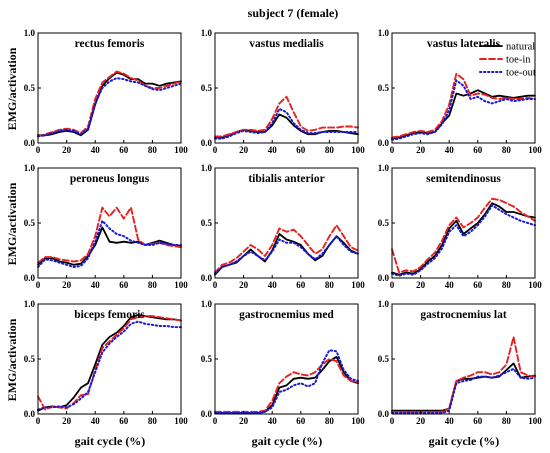 The width and height of the screenshot is (550, 453). What do you see at coordinates (286, 179) in the screenshot?
I see `panel-title: tibialis anterior` at bounding box center [286, 179].